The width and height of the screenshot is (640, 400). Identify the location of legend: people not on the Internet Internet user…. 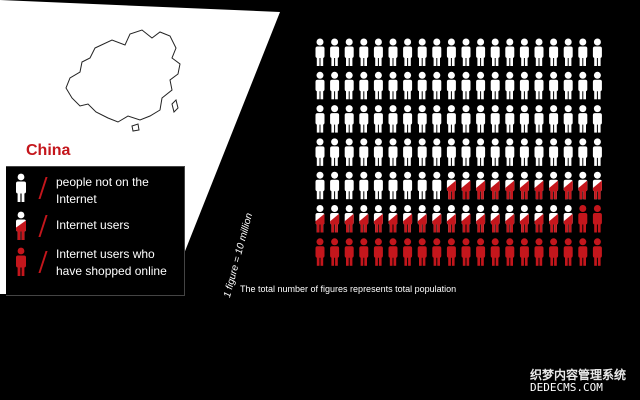
(95, 231).